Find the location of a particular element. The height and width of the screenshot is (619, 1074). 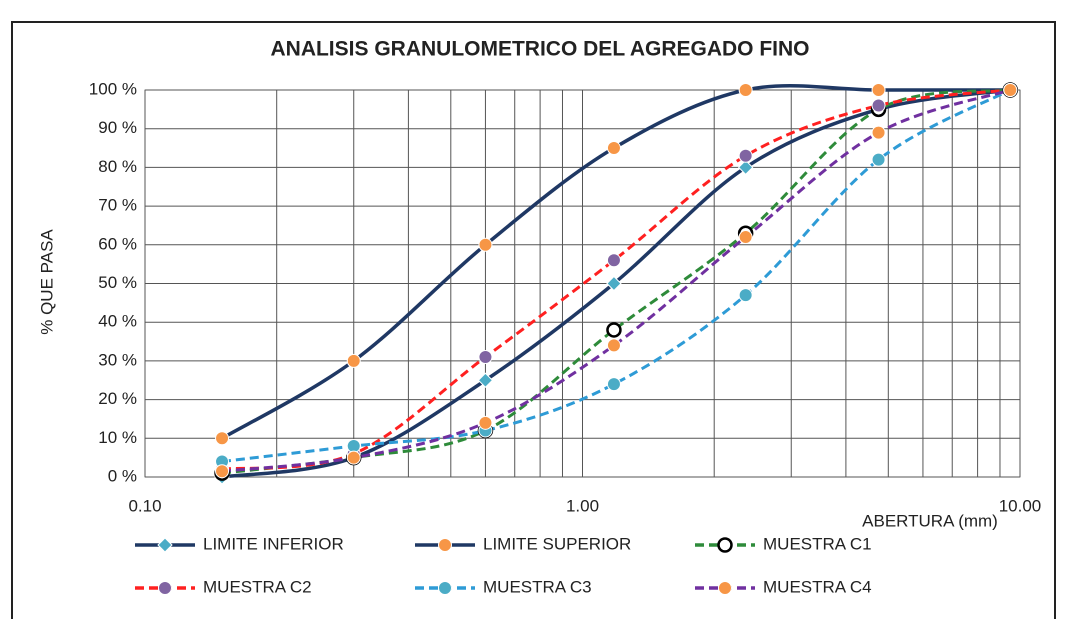

legend-item: MUESTRA C4 is located at coordinates (783, 586).